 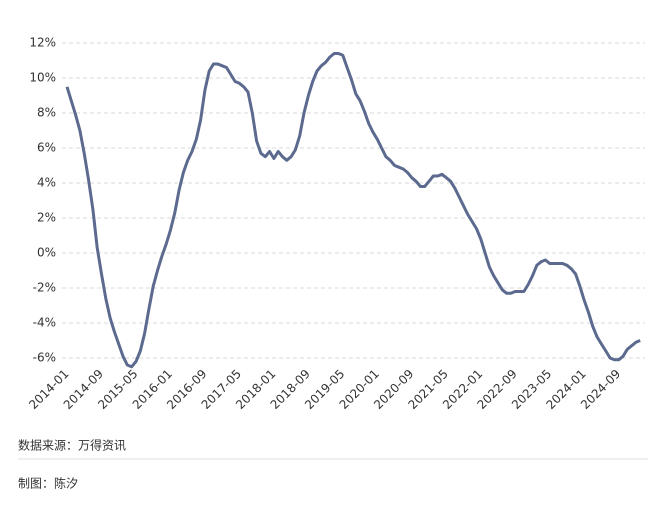 What do you see at coordinates (44, 288) in the screenshot?
I see `y-tick-label: -2%` at bounding box center [44, 288].